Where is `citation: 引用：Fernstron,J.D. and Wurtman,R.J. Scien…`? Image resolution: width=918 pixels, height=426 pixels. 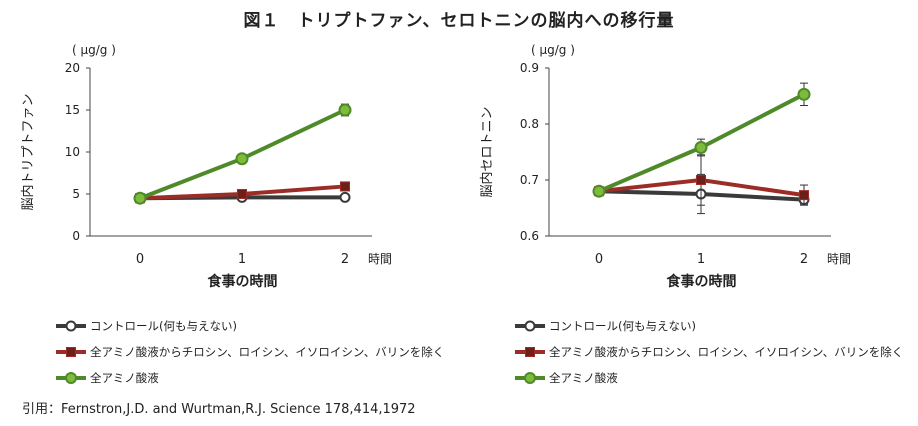 citation: 引用：Fernstron,J.D. and Wurtman,R.J. Scien… is located at coordinates (219, 409).